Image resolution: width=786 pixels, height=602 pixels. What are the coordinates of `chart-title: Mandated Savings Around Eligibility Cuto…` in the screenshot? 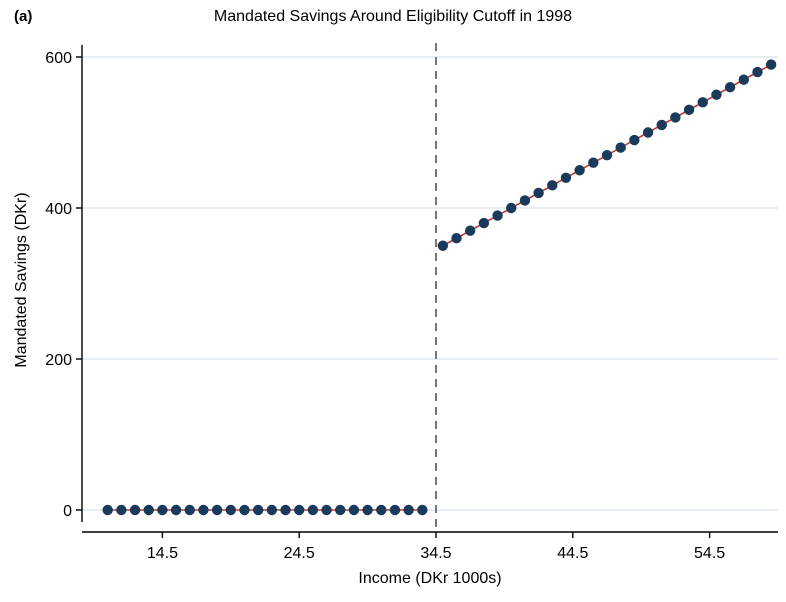 It's located at (393, 16).